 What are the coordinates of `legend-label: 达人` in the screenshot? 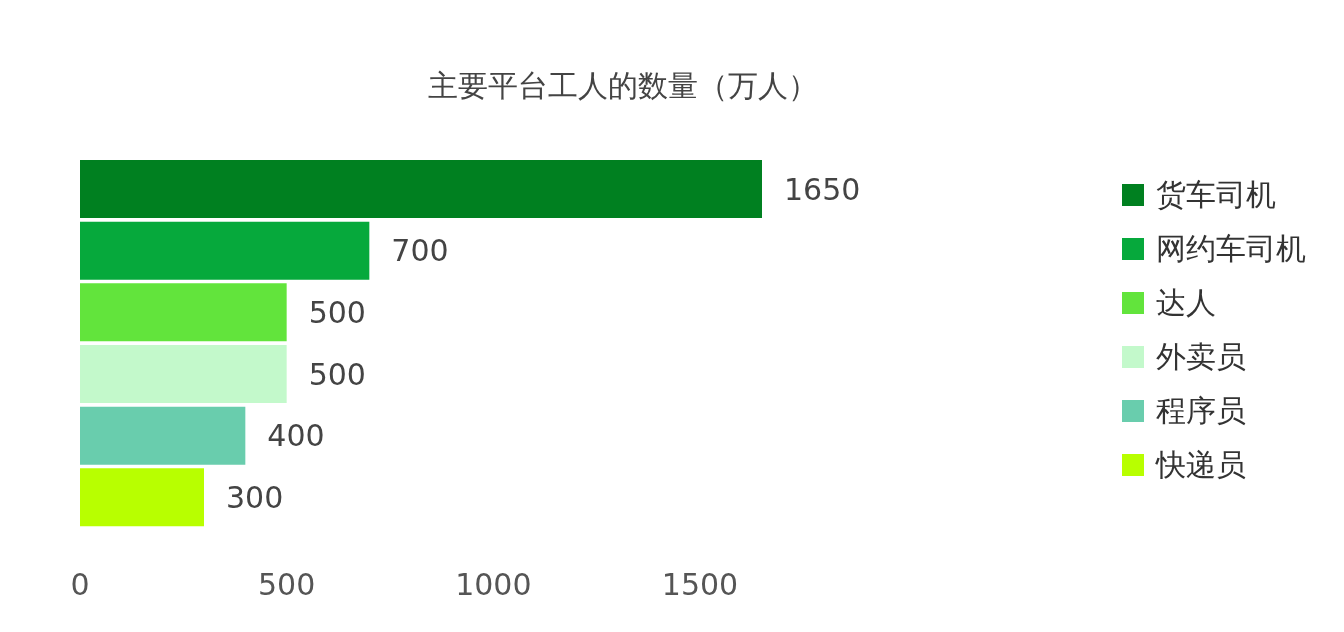 It's located at (1186, 302).